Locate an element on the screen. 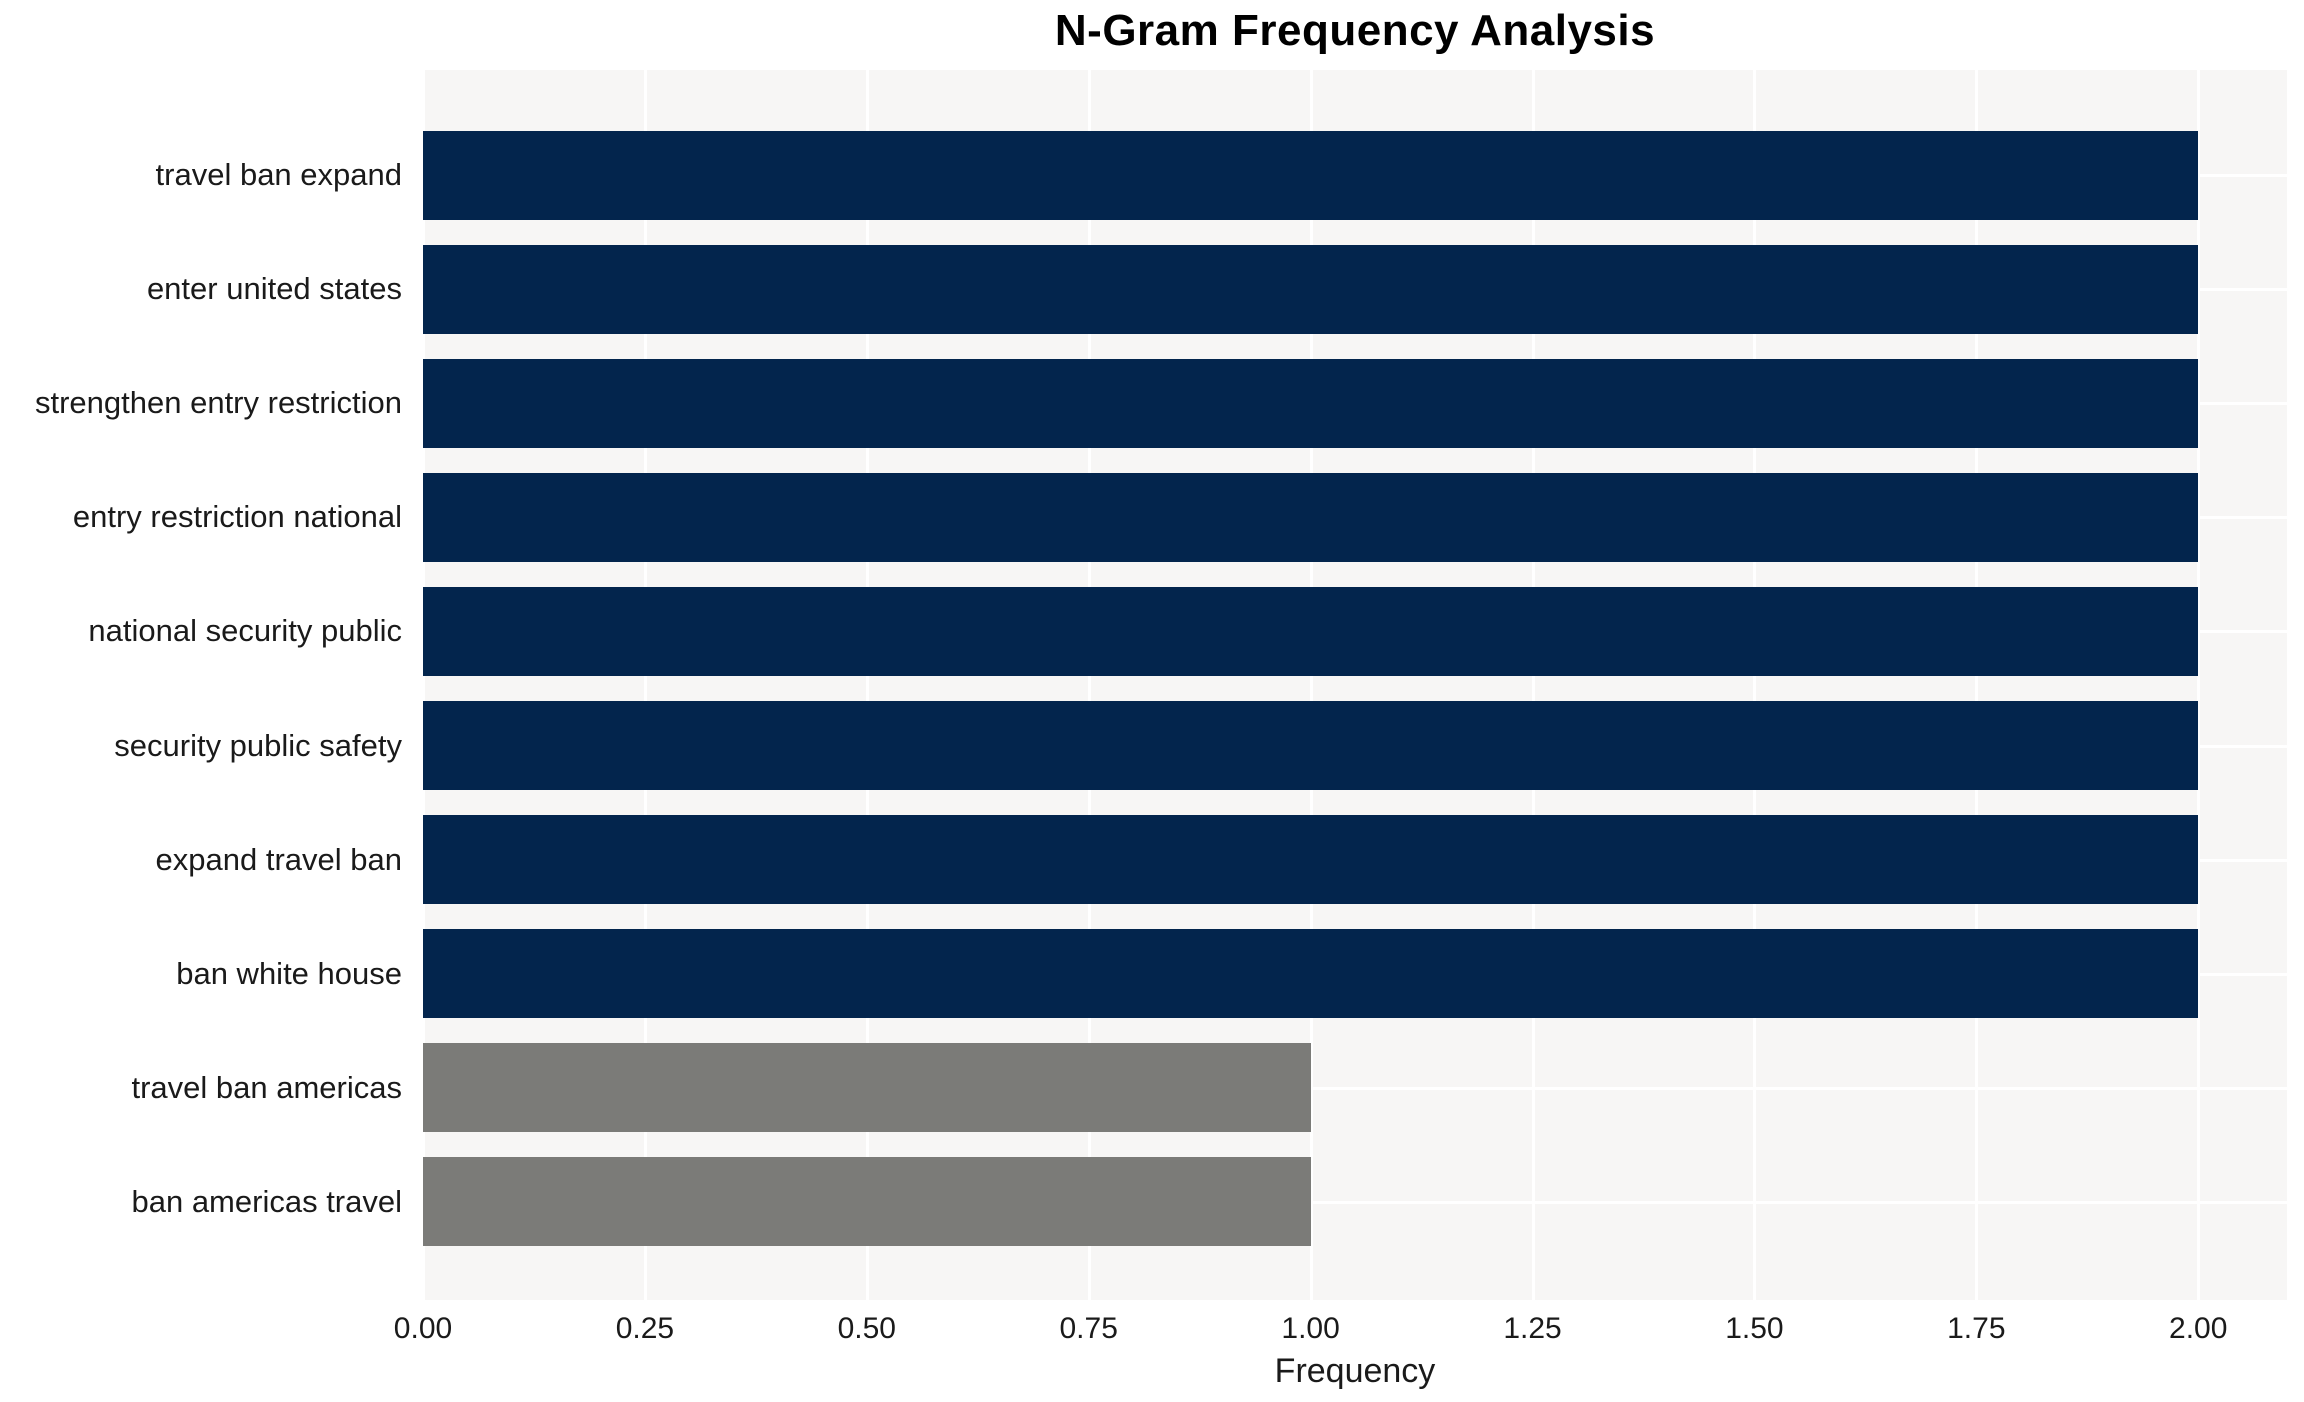  y-tick-label: enter united states is located at coordinates (274, 289).